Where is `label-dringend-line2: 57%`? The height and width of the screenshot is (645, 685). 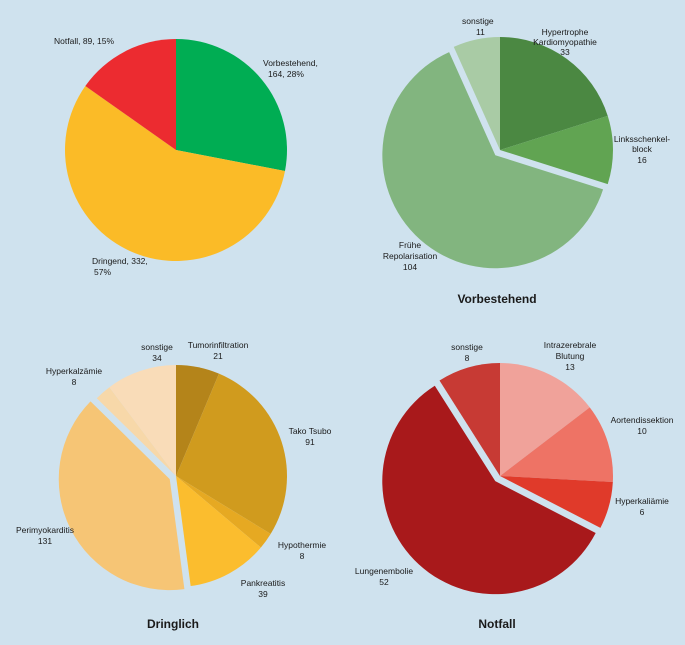
label-dringend-line2: 57% is located at coordinates (102, 272).